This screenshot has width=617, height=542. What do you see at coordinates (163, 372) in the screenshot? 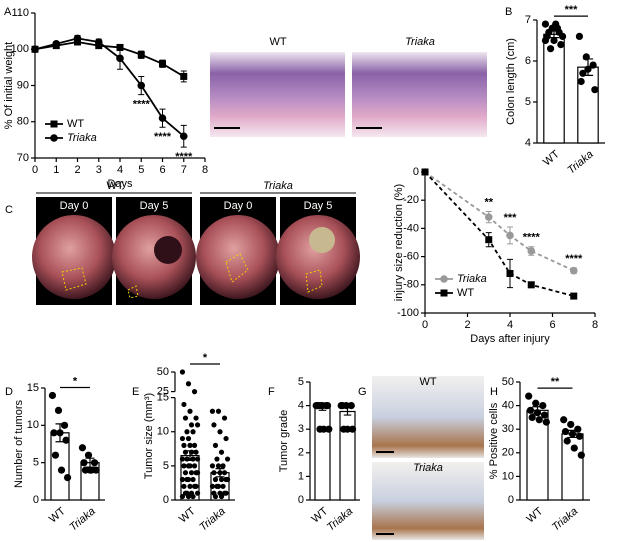
I see `y-tick-label: 50` at bounding box center [163, 372].